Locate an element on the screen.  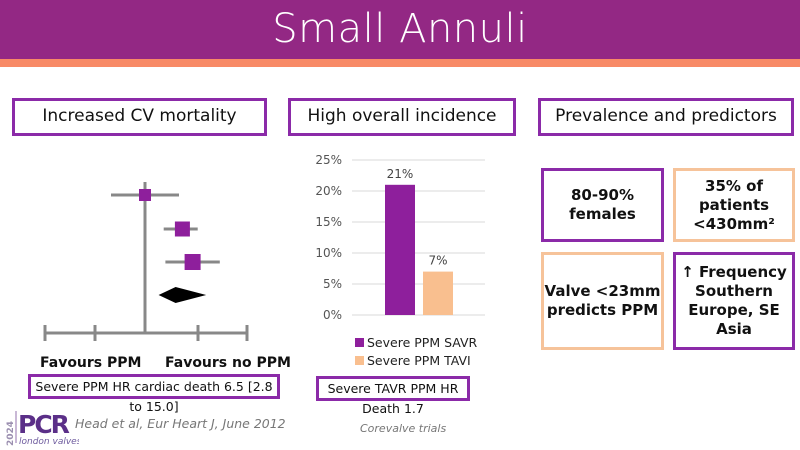
card-line: Valve <23mm is located at coordinates (602, 291).